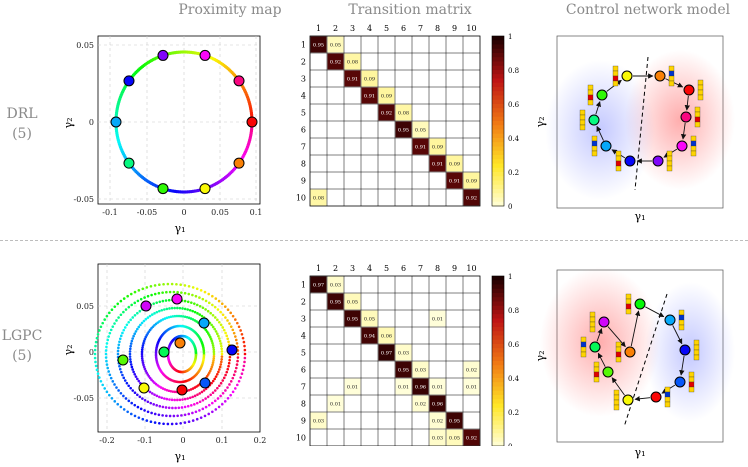 This screenshot has height=467, width=748. What do you see at coordinates (335, 28) in the screenshot?
I see `column-label: 2` at bounding box center [335, 28].